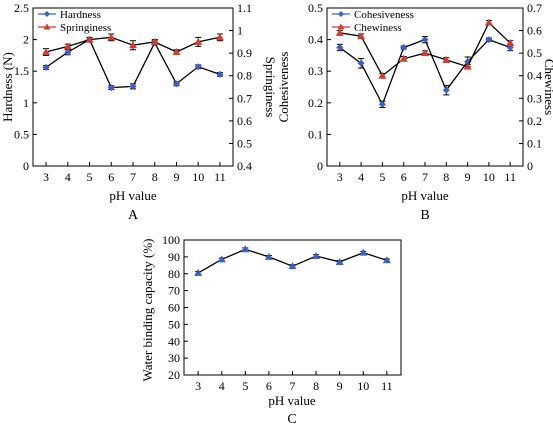 This screenshot has width=553, height=427. Describe the element at coordinates (171, 240) in the screenshot. I see `y-tick-label: 100` at that location.